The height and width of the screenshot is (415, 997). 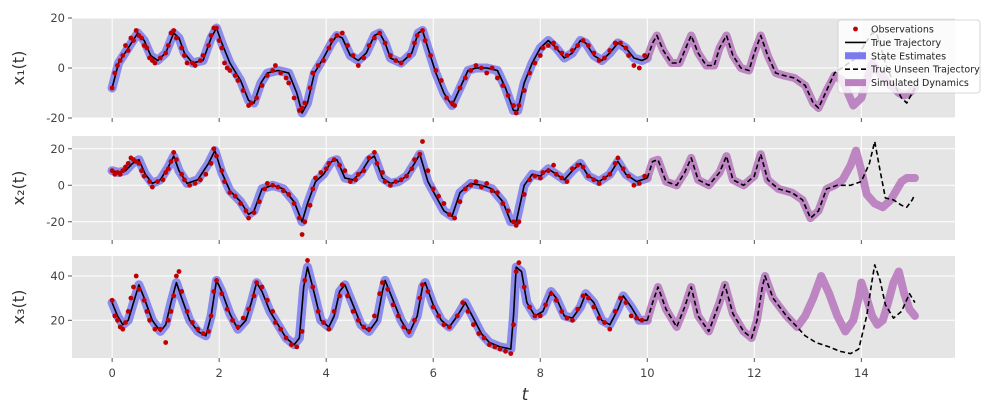 What do you see at coordinates (909, 56) in the screenshot?
I see `legend-box` at bounding box center [909, 56].